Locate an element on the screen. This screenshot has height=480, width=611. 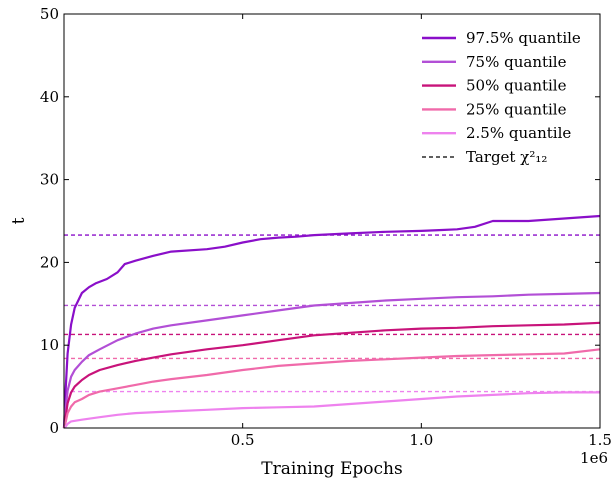
legend-label-4: 2.5% quantile is located at coordinates (518, 133).